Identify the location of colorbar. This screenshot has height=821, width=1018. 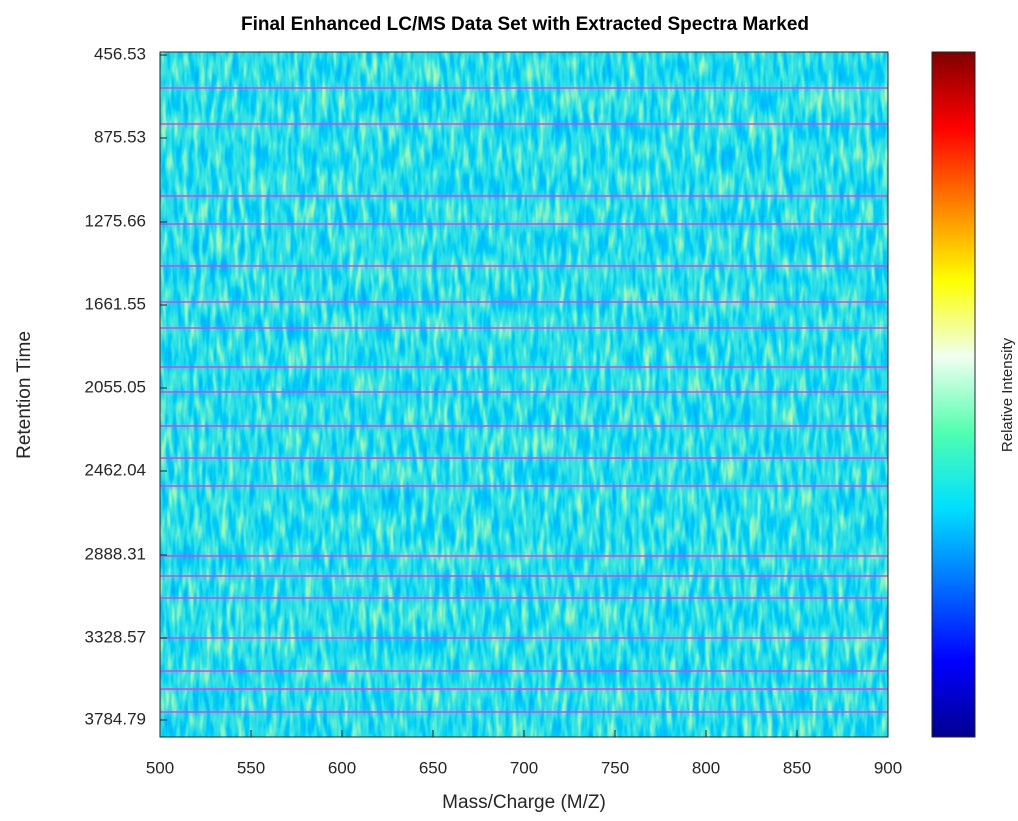
(953, 394).